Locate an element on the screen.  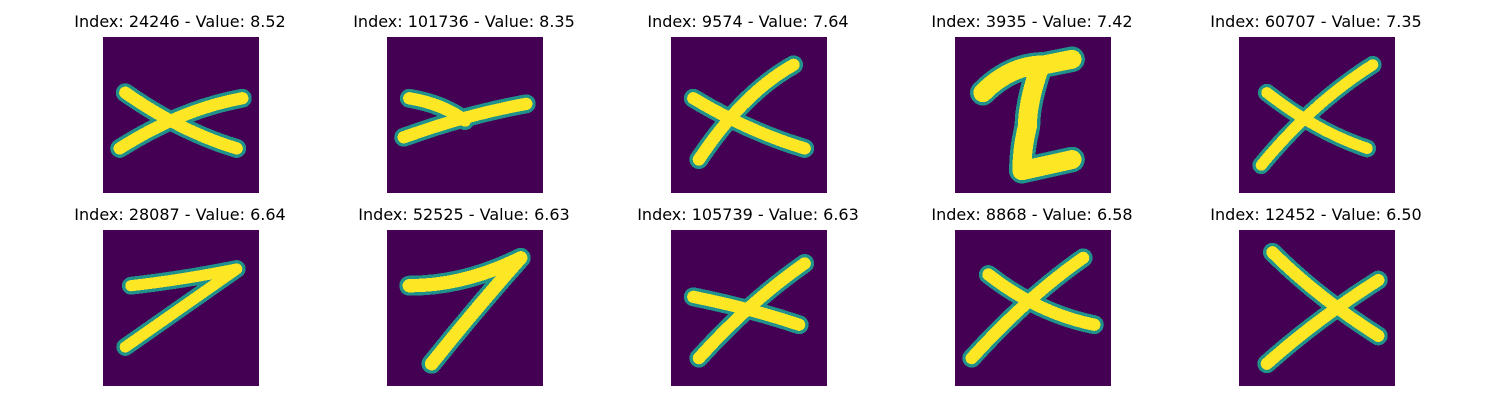
panel-2: Index: 101736 - Value: 8.35 is located at coordinates (464, 105).